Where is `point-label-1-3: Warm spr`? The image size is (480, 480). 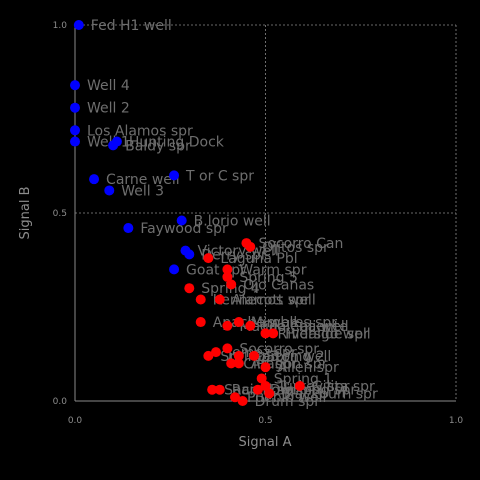 point-label-1-3: Warm spr is located at coordinates (272, 270).